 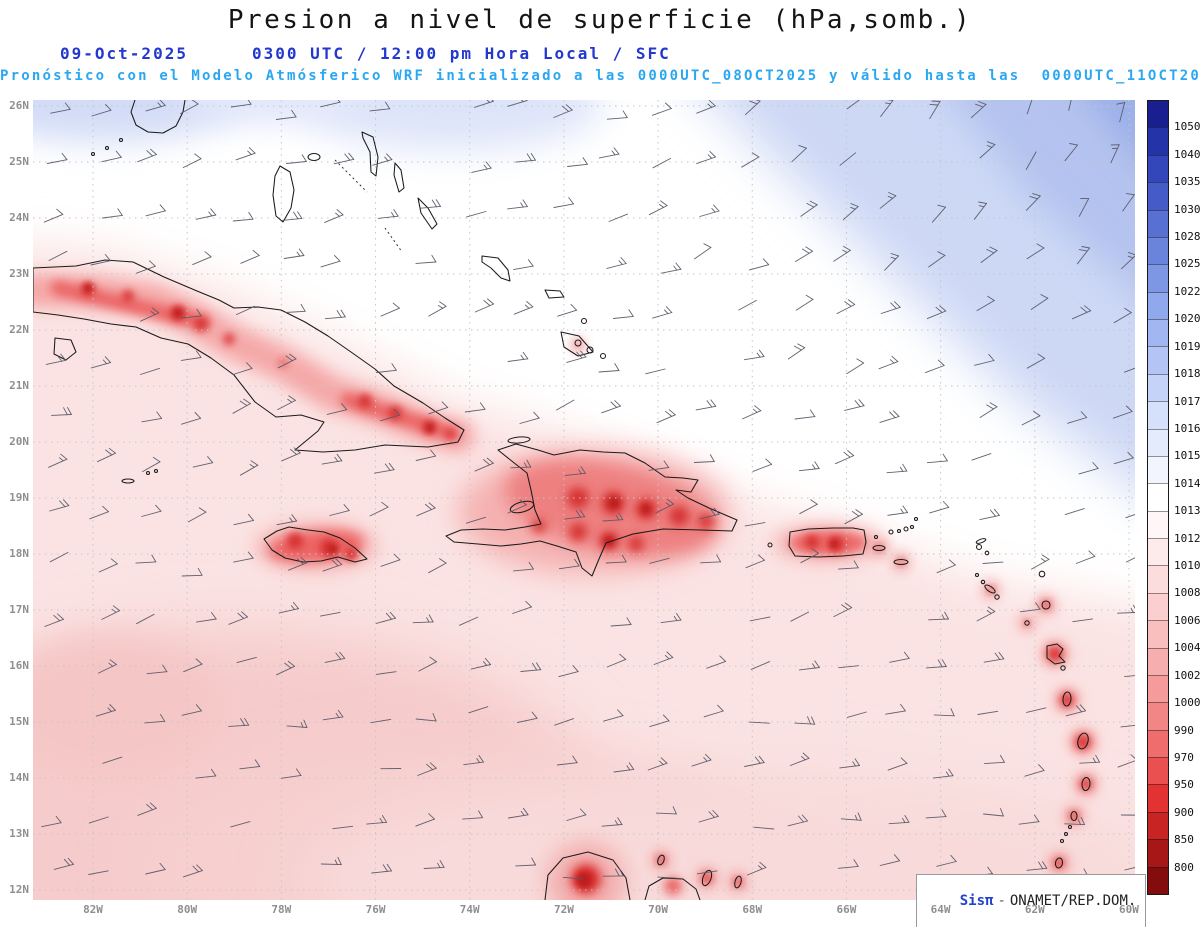 I want to click on colorbar, so click(x=1158, y=497).